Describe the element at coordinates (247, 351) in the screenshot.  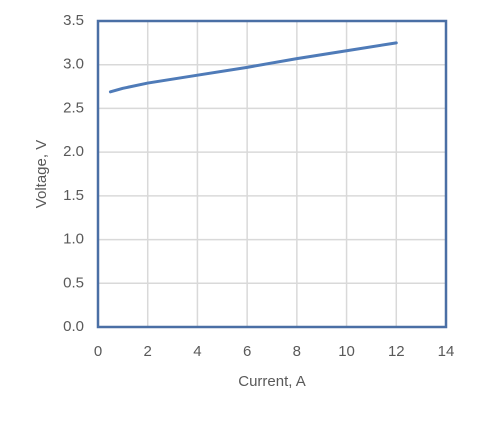
I see `x-tick-label: 6` at that location.